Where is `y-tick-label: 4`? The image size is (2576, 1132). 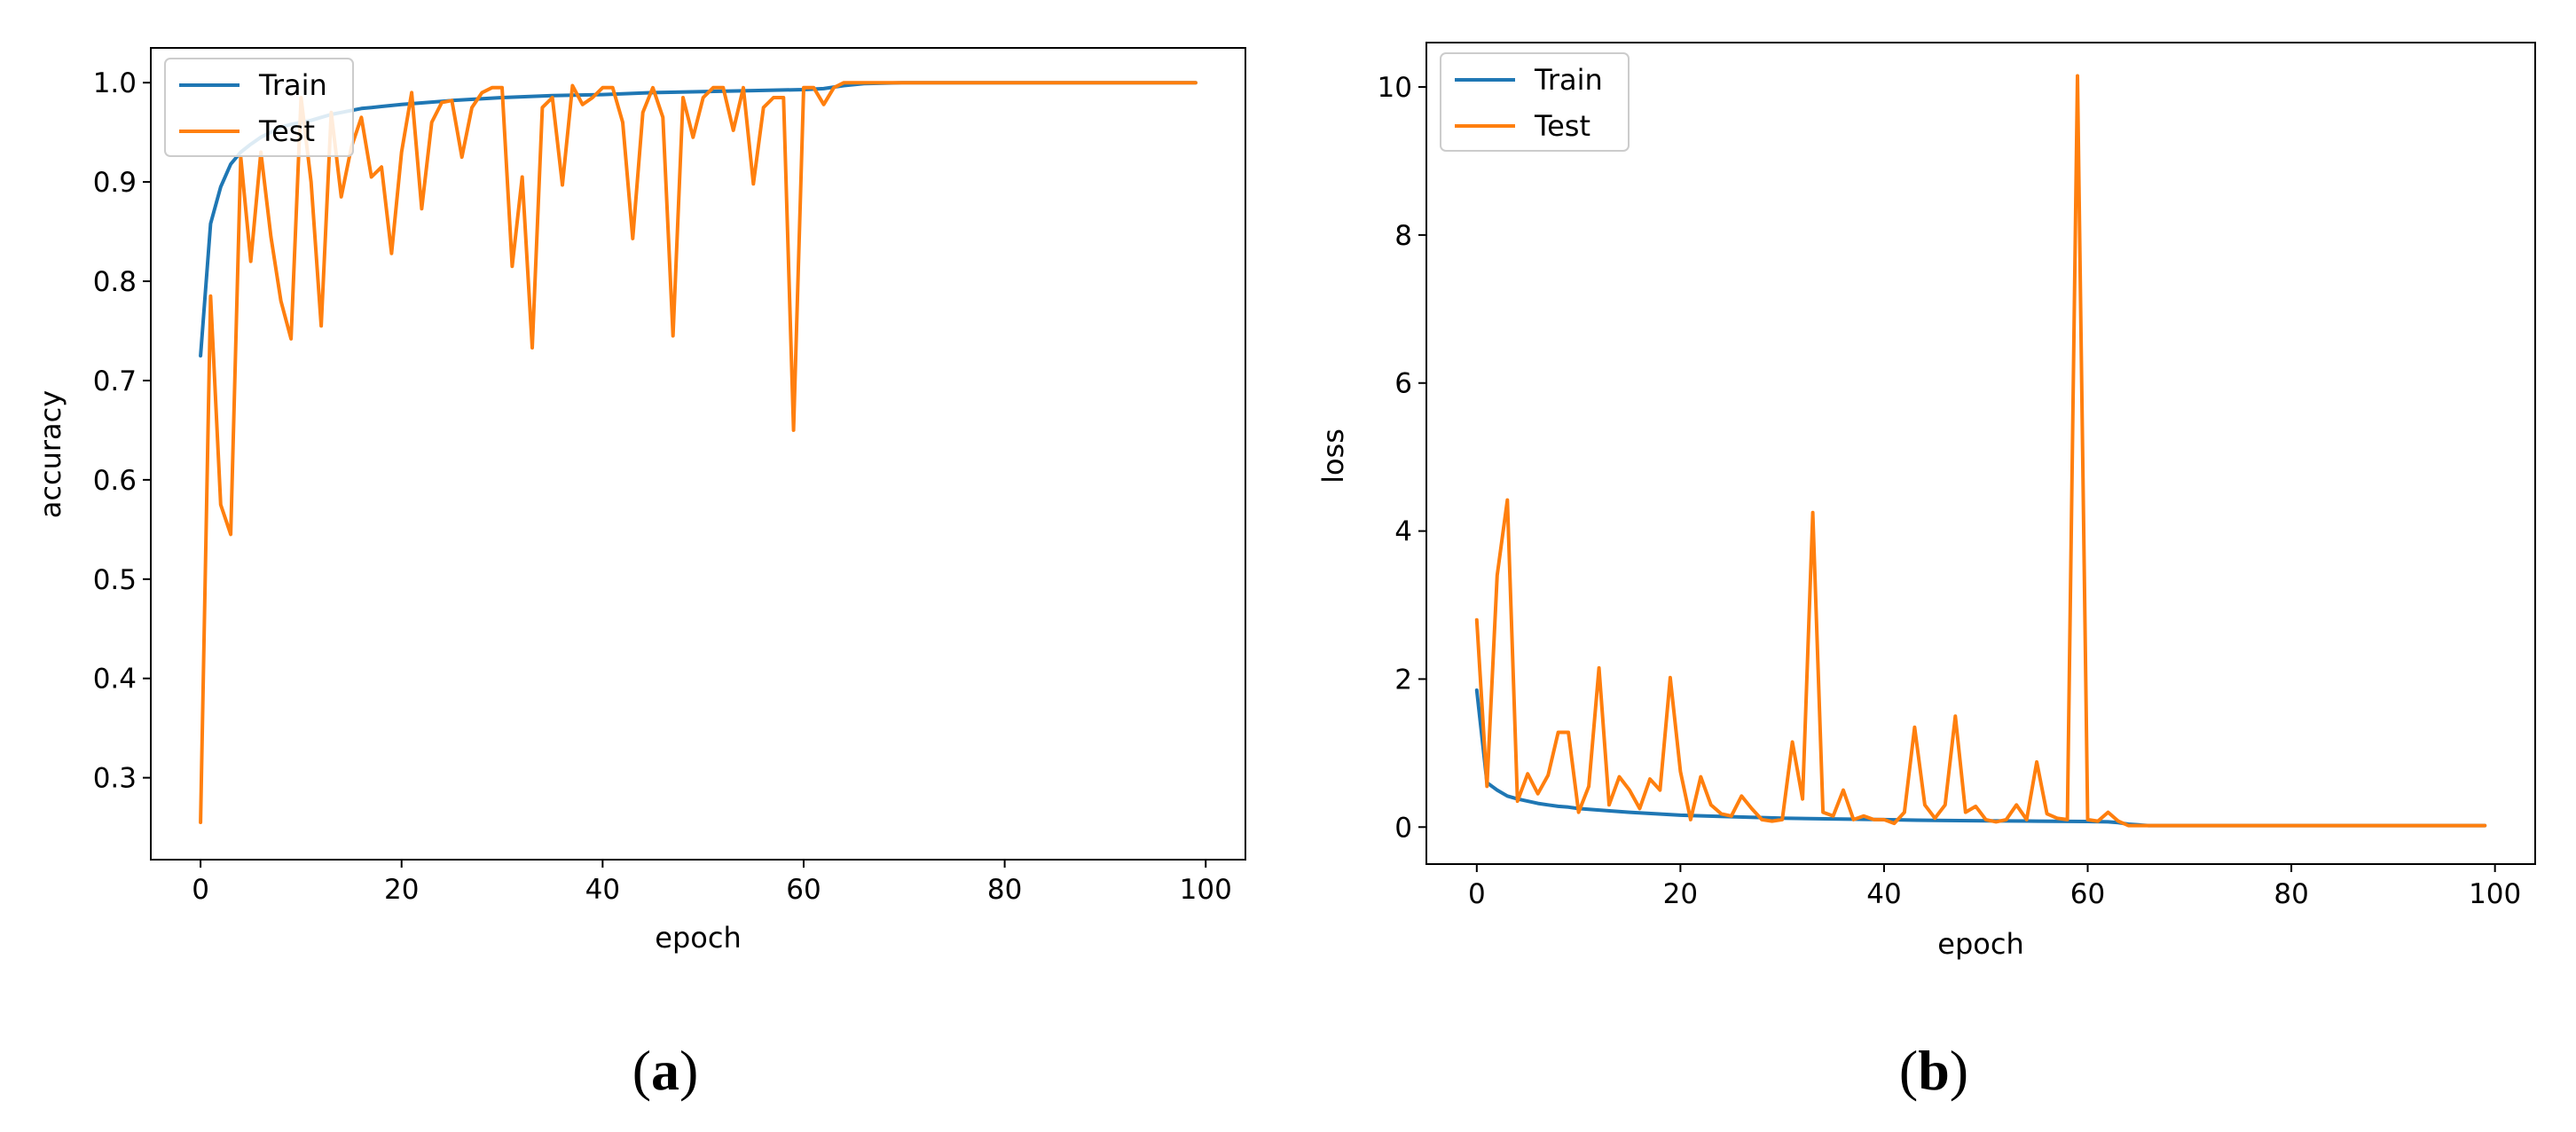 y-tick-label: 4 is located at coordinates (1403, 532).